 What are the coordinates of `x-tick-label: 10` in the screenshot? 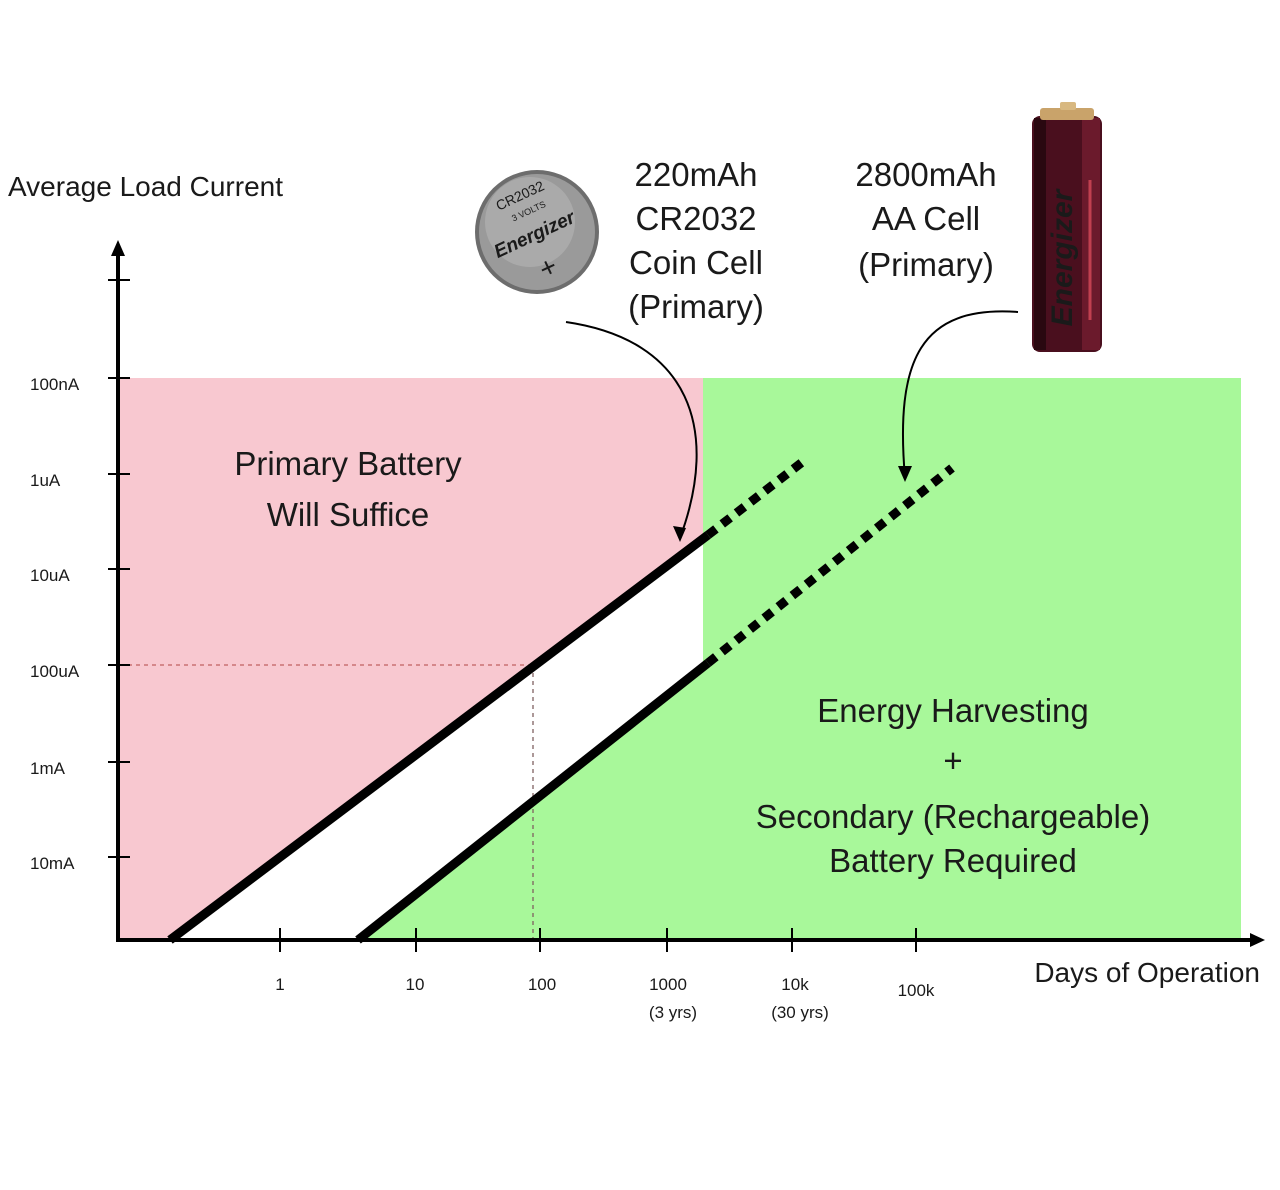 It's located at (415, 984).